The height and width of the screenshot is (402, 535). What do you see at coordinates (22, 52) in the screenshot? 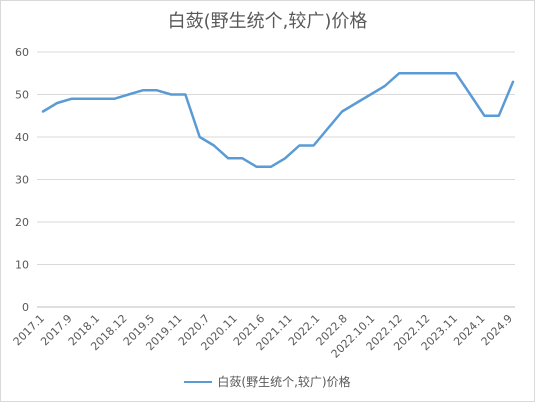
I see `y-tick-label: 60` at bounding box center [22, 52].